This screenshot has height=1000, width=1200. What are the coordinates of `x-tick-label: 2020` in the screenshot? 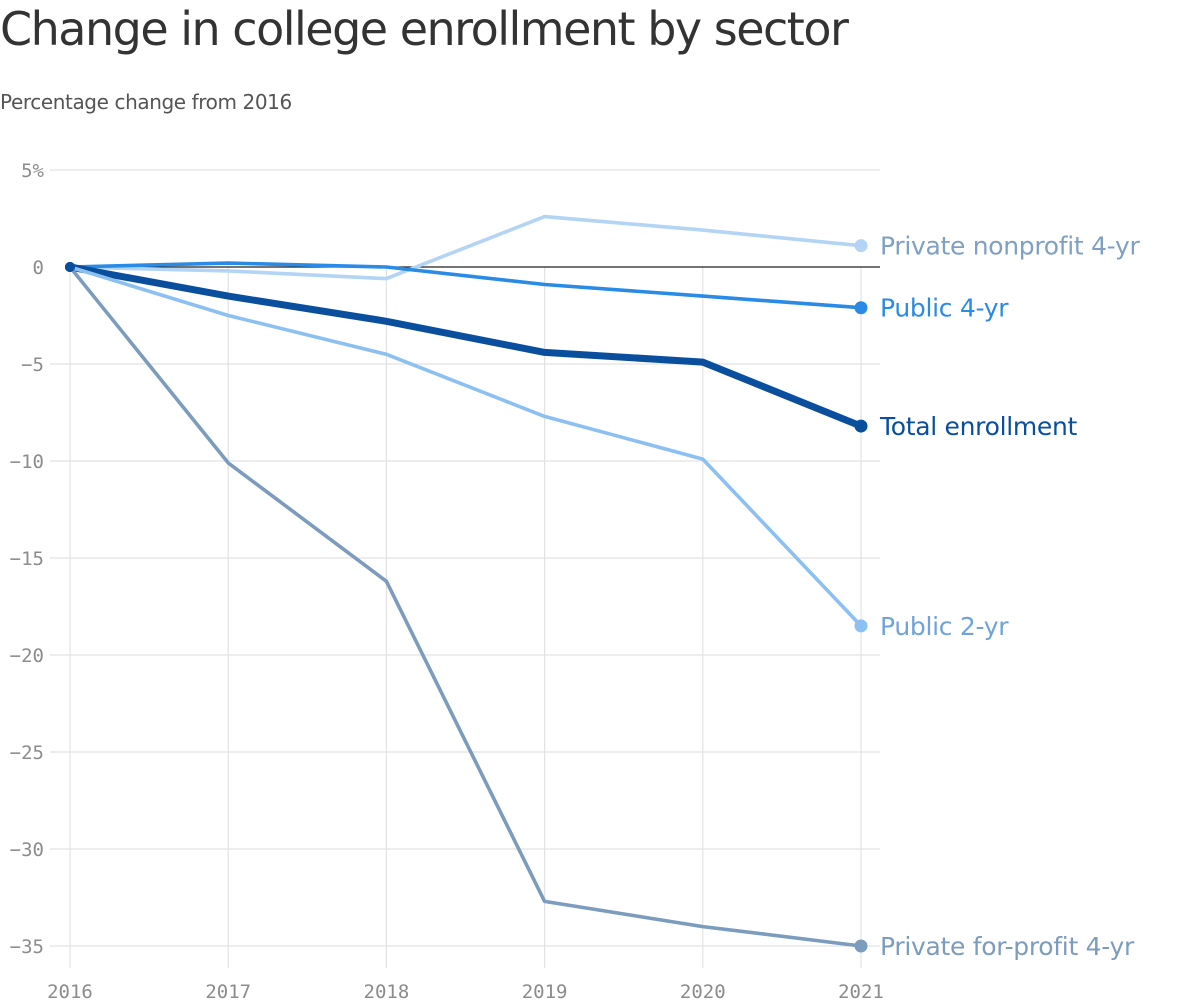 It's located at (703, 990).